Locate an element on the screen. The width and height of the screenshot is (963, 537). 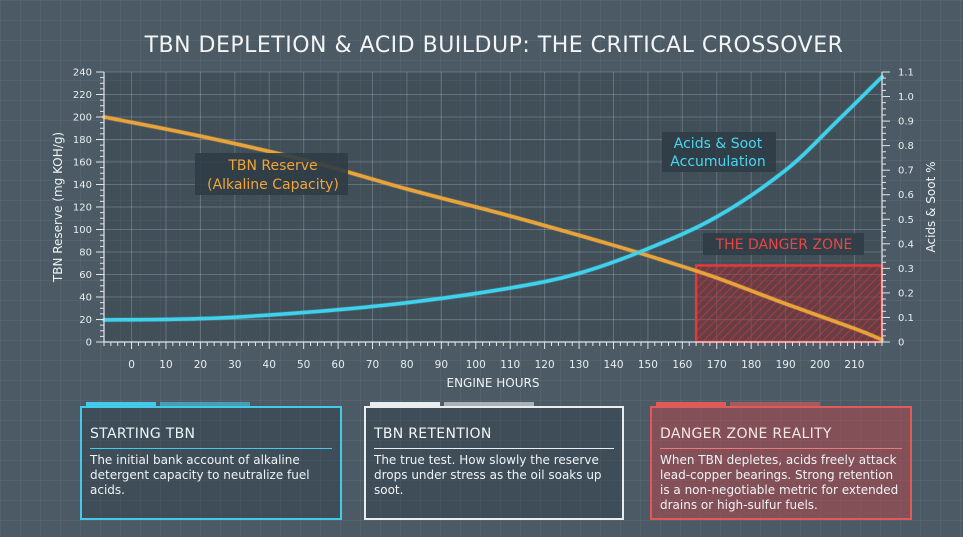
y-right-tick-label: 0.5 is located at coordinates (906, 220).